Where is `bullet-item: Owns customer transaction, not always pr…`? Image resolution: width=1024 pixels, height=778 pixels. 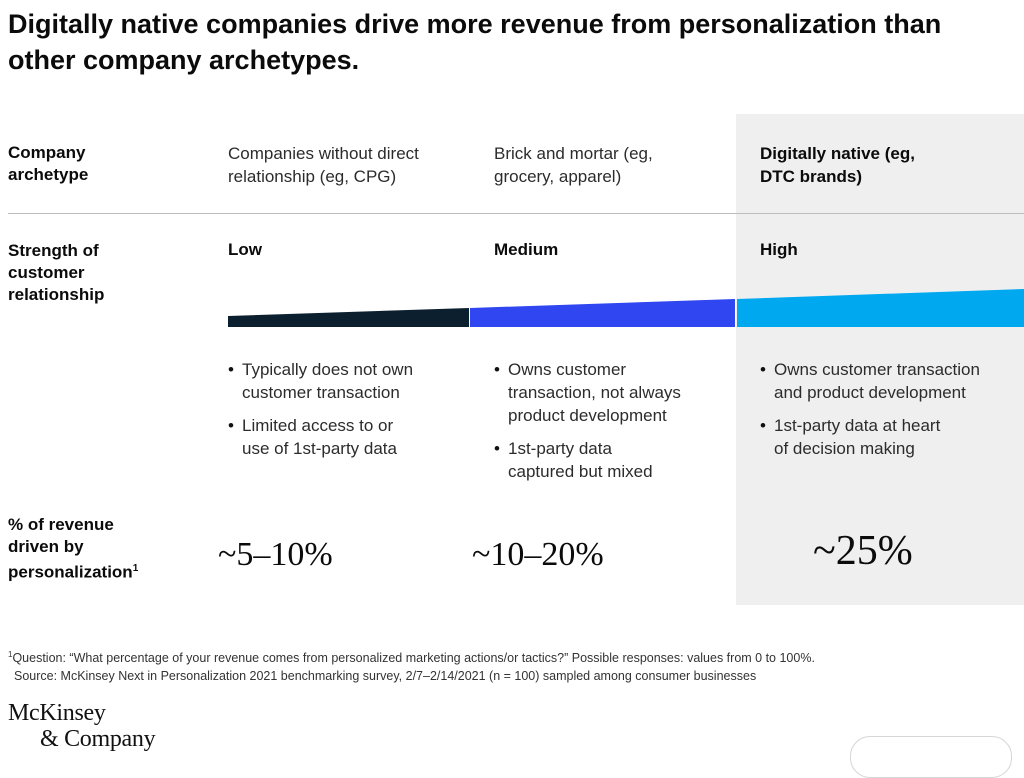
bullet-item: Owns customer transaction, not always pr… is located at coordinates (587, 392).